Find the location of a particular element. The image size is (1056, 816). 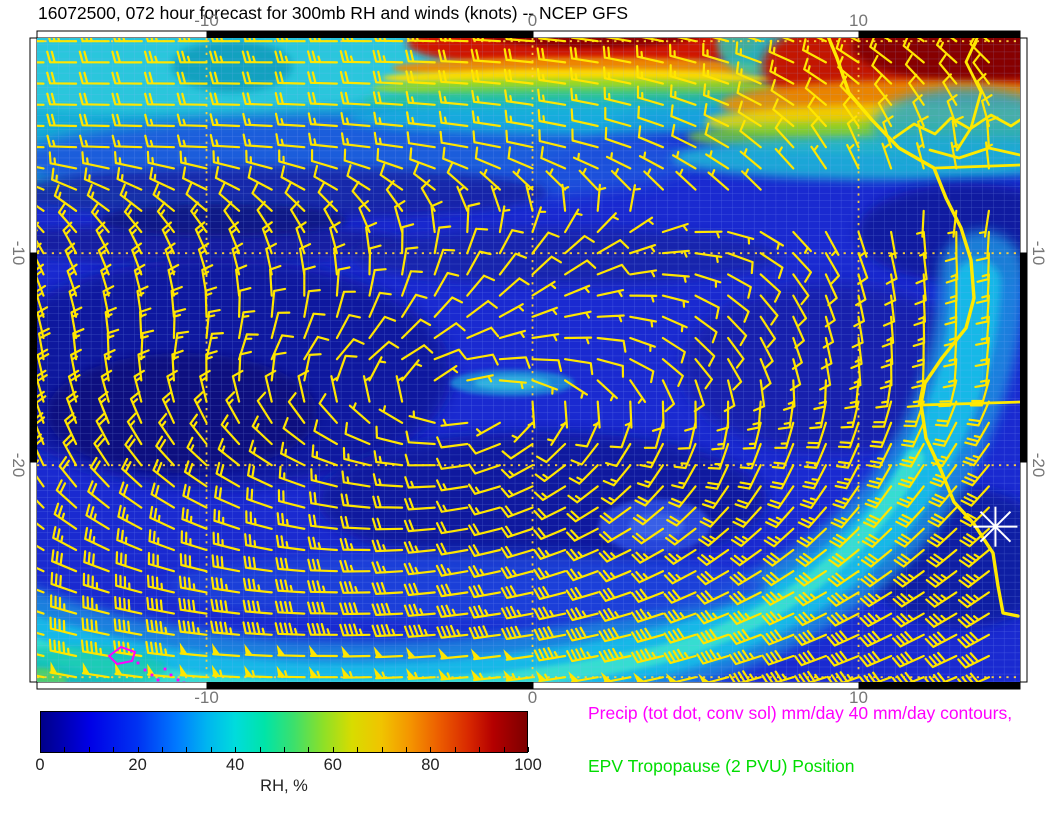

x-tick-top: -10 is located at coordinates (206, 20).